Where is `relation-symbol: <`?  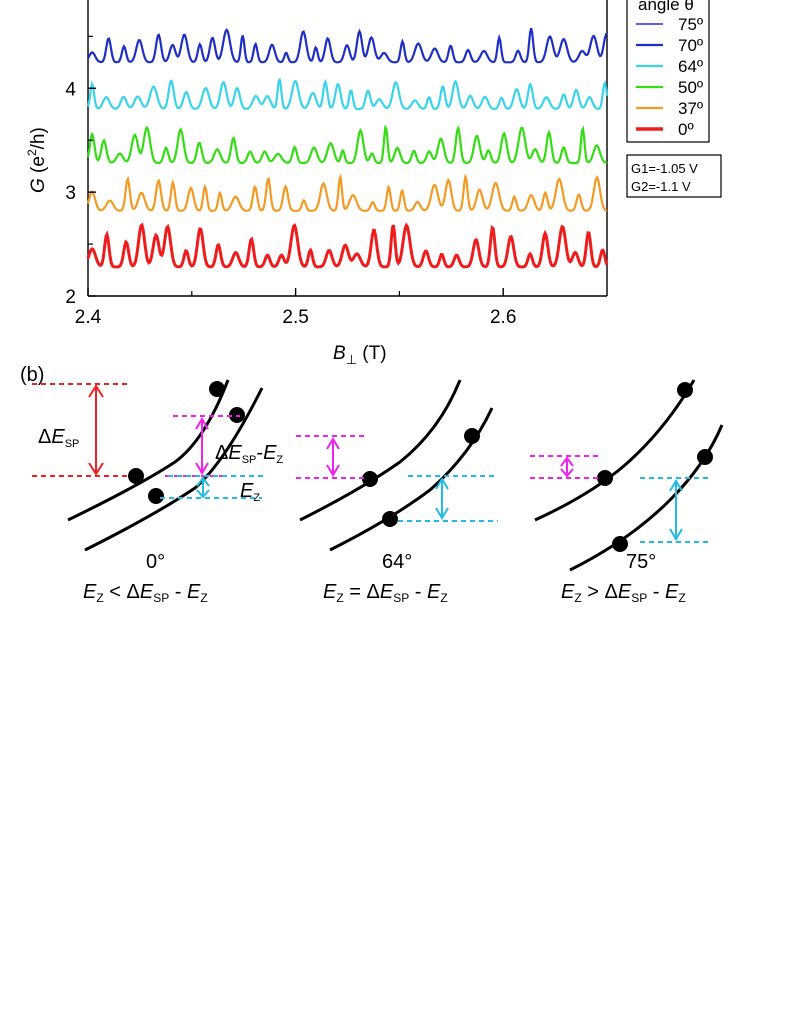 relation-symbol: < is located at coordinates (115, 592).